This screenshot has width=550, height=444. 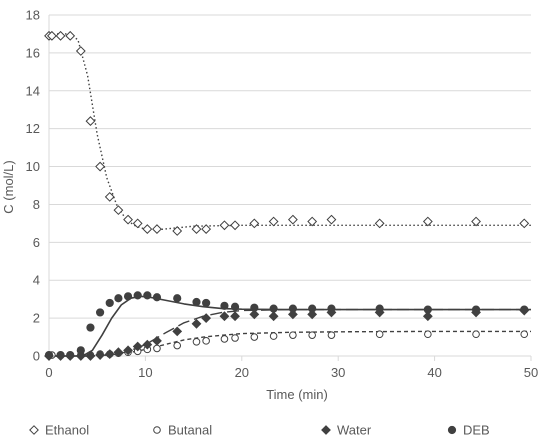 What do you see at coordinates (33, 166) in the screenshot?
I see `y-tick-label: 10` at bounding box center [33, 166].